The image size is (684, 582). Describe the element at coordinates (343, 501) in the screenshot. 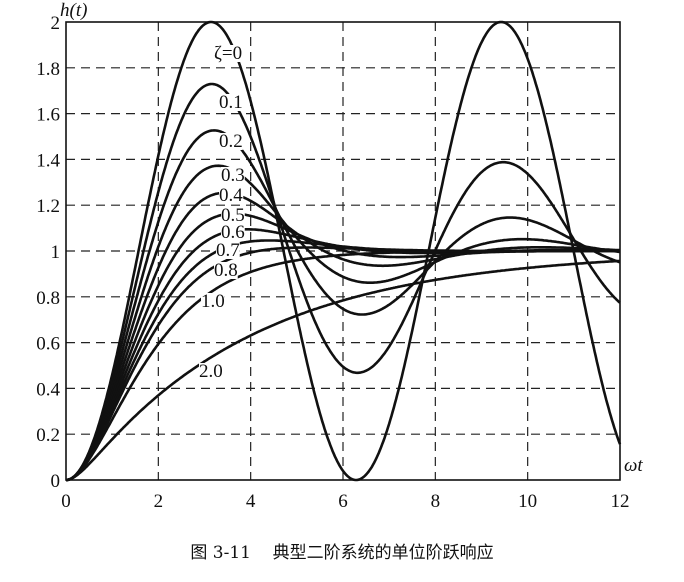

I see `x-tick-label: 6` at that location.